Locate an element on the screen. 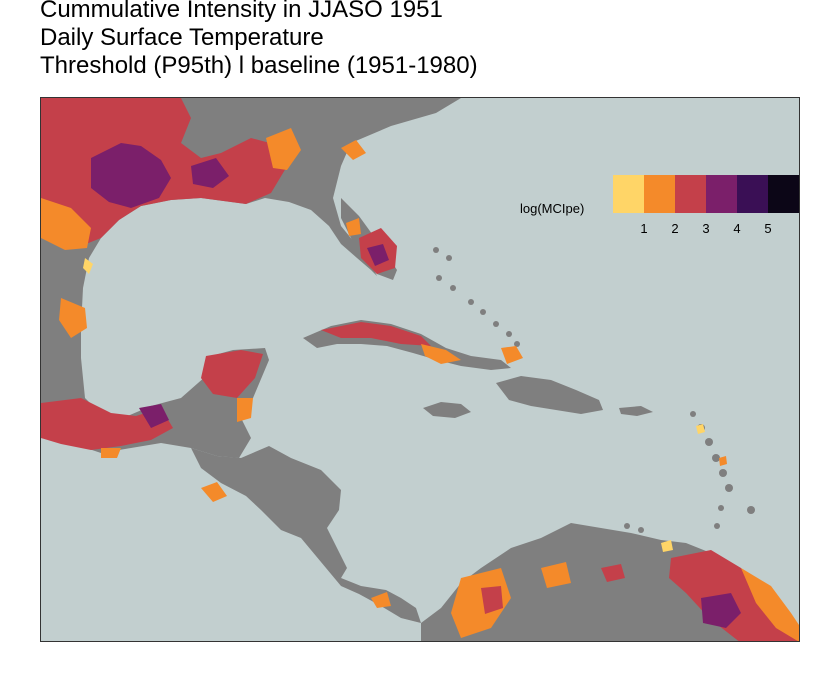  title-line-3: Threshold (P95th) l baseline (1951-1980) is located at coordinates (259, 65).